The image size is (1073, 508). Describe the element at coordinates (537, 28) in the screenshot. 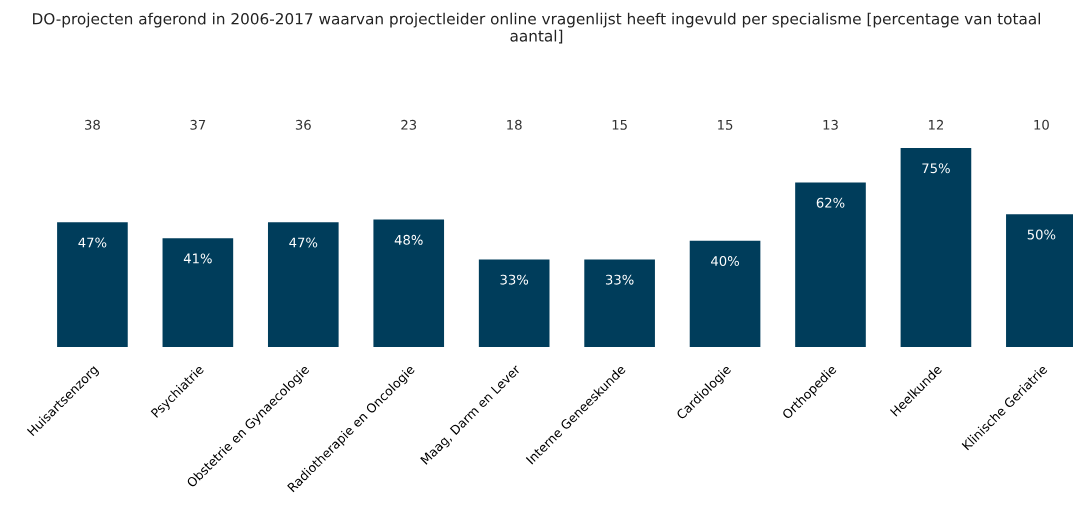

I see `chart-title: DO-projecten afgerond in 2006-2017 waarvan projectleider online vragenlijst heeft ingevuld per specialisme [percentage van totaal aantal]` at that location.